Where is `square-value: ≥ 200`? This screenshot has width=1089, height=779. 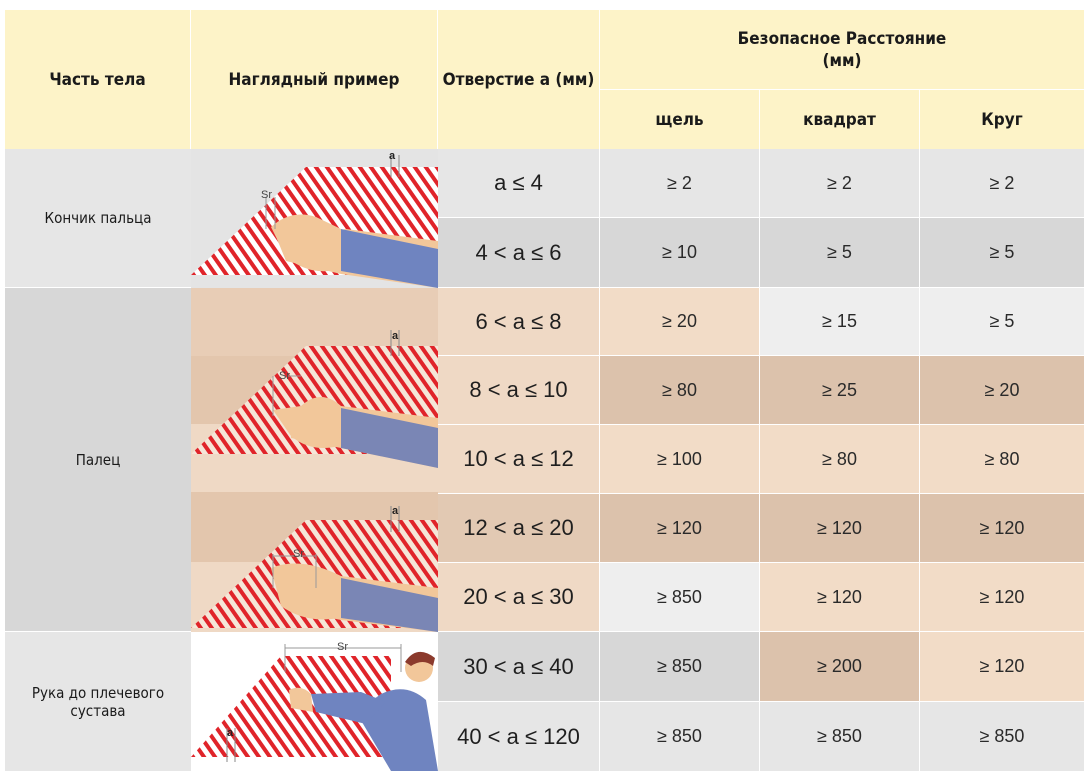
square-value: ≥ 200 is located at coordinates (839, 666).